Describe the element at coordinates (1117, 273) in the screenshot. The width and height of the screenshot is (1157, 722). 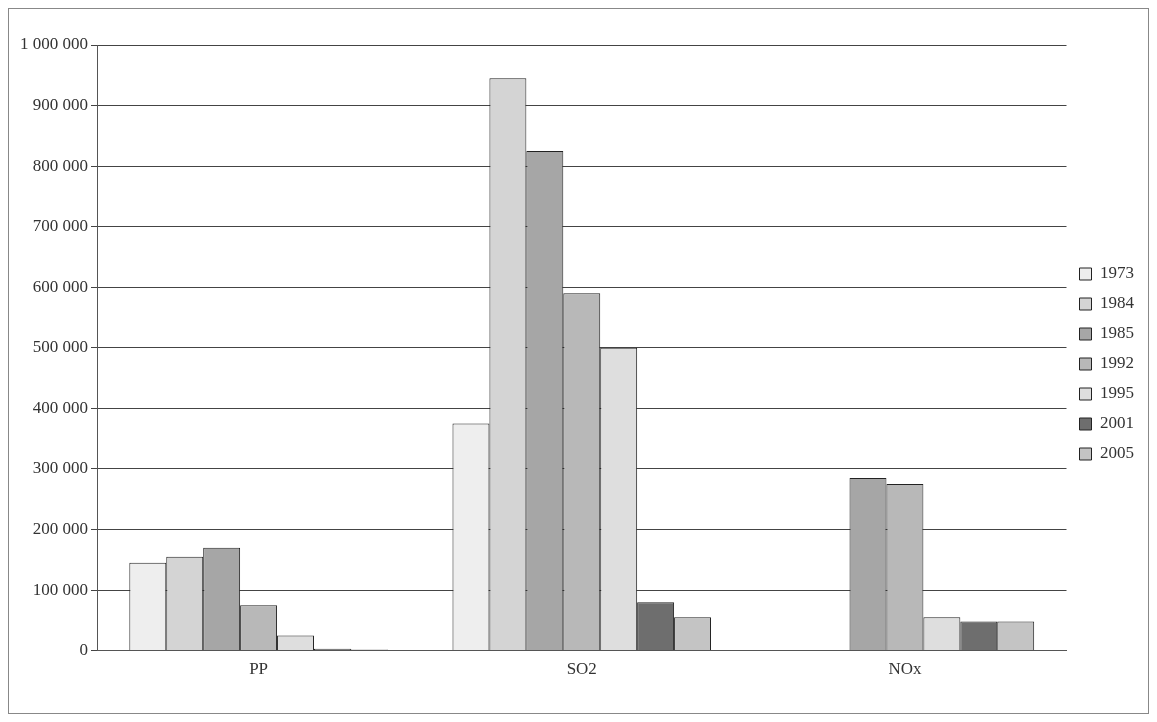
I see `legend-label: 1973` at that location.